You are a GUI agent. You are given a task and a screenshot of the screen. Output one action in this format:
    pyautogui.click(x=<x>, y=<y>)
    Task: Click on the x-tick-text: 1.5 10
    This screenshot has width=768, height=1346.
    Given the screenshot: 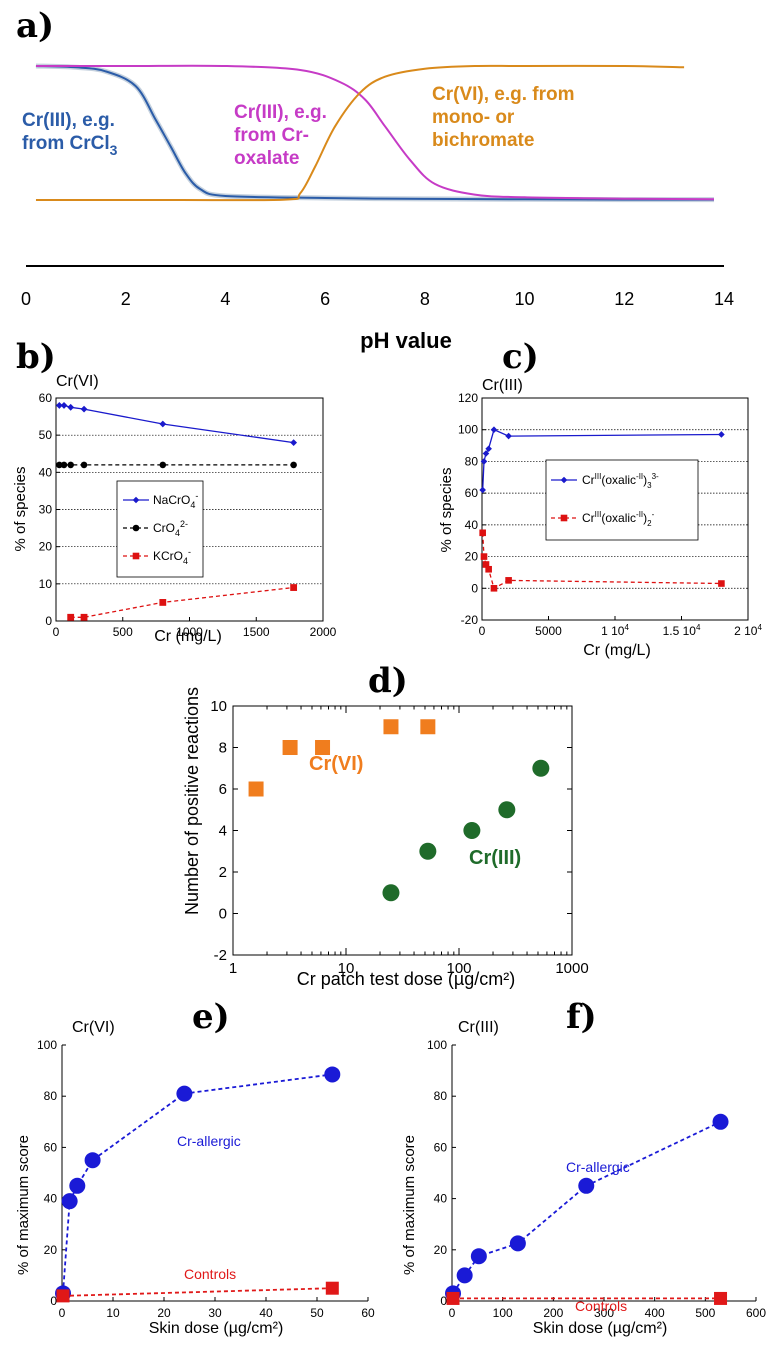 What is the action you would take?
    pyautogui.click(x=680, y=631)
    